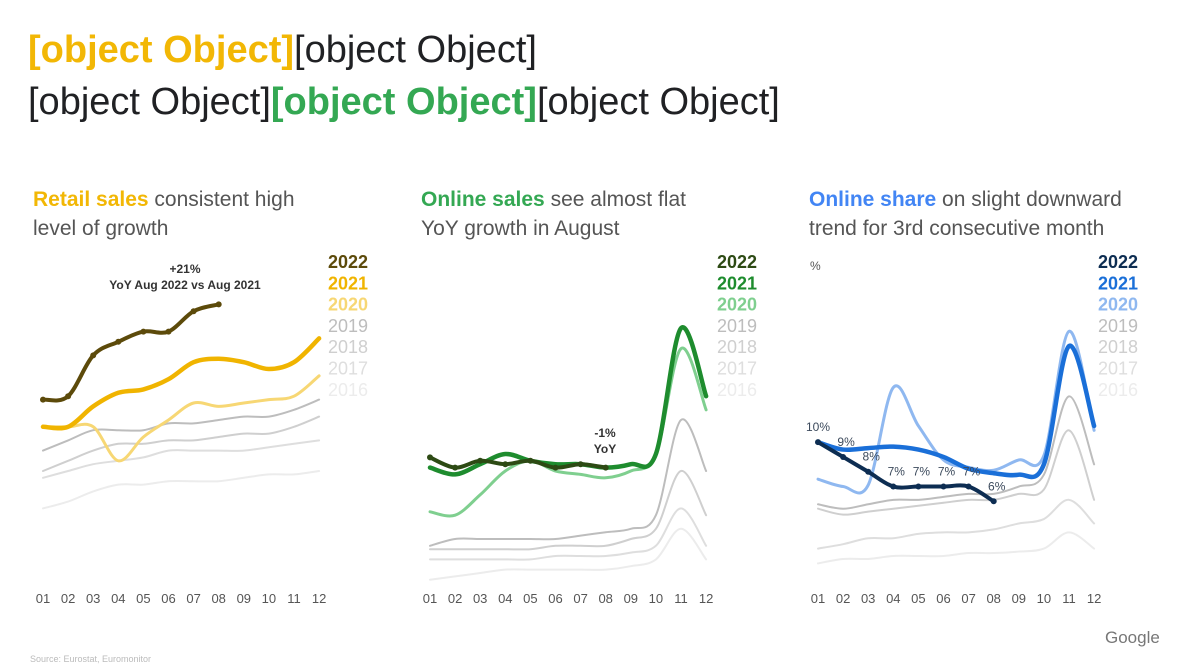 This screenshot has height=669, width=1189. I want to click on annotation: YoY Aug 2022 vs Aug 2021, so click(185, 285).